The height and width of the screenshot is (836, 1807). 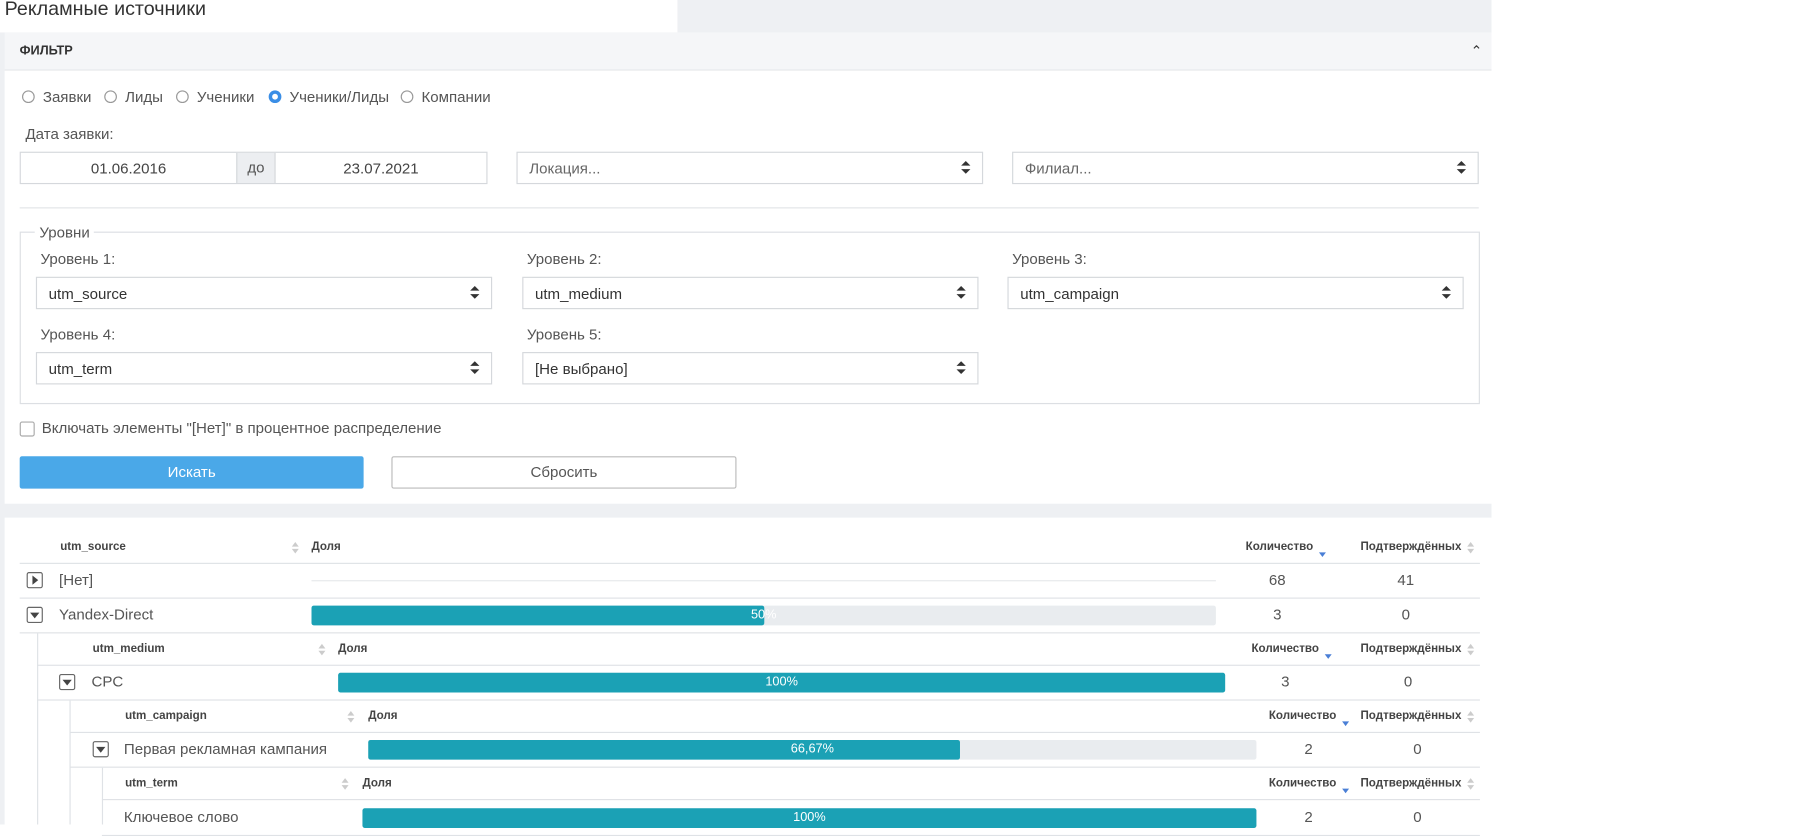 What do you see at coordinates (581, 369) in the screenshot?
I see `level-value: [Не выбрано]` at bounding box center [581, 369].